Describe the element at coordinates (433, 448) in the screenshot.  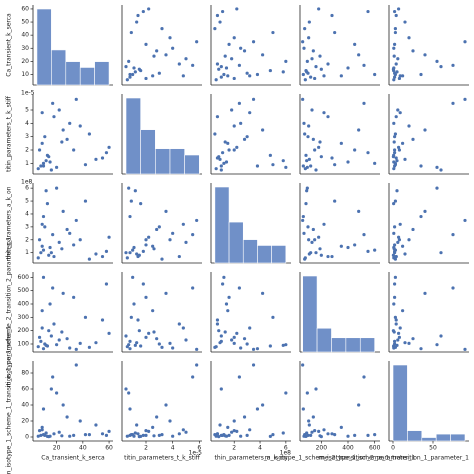
I see `x-tick-label: 50` at that location.